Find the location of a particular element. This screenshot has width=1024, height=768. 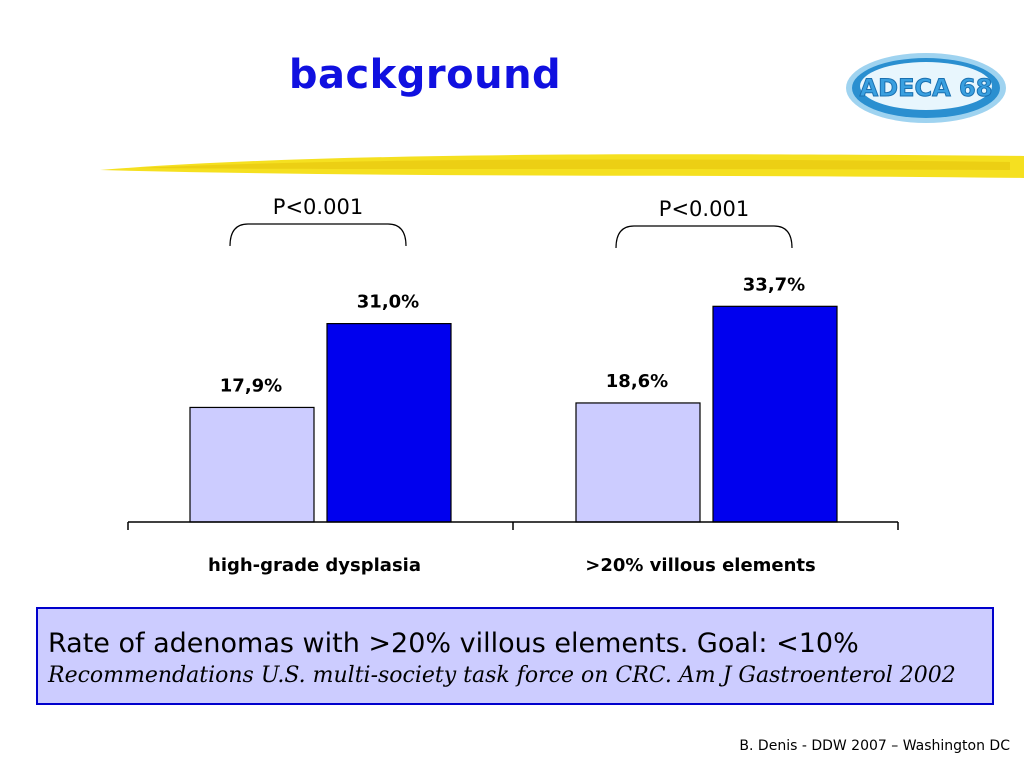

bar-value-label: 33,7% is located at coordinates (774, 284).